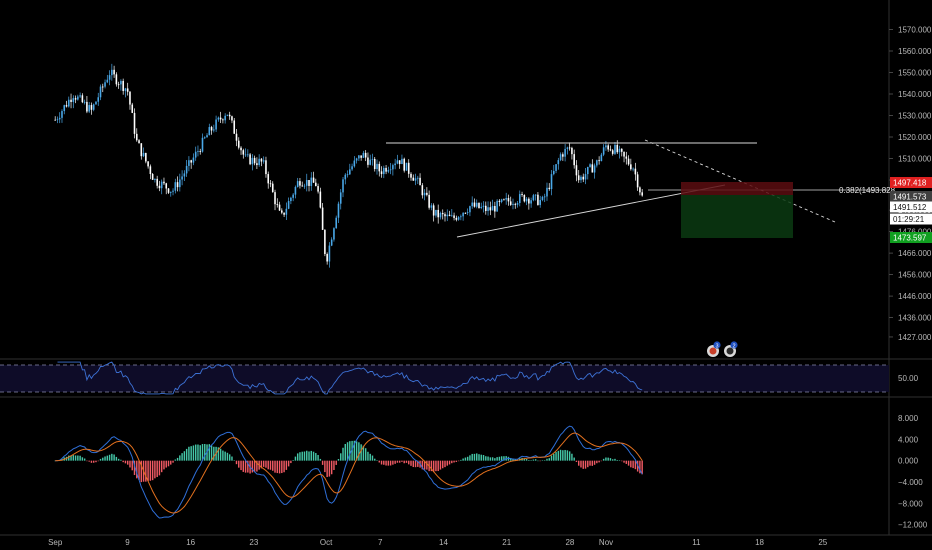  Describe the element at coordinates (915, 137) in the screenshot. I see `price-tick-label: 1520.000` at that location.